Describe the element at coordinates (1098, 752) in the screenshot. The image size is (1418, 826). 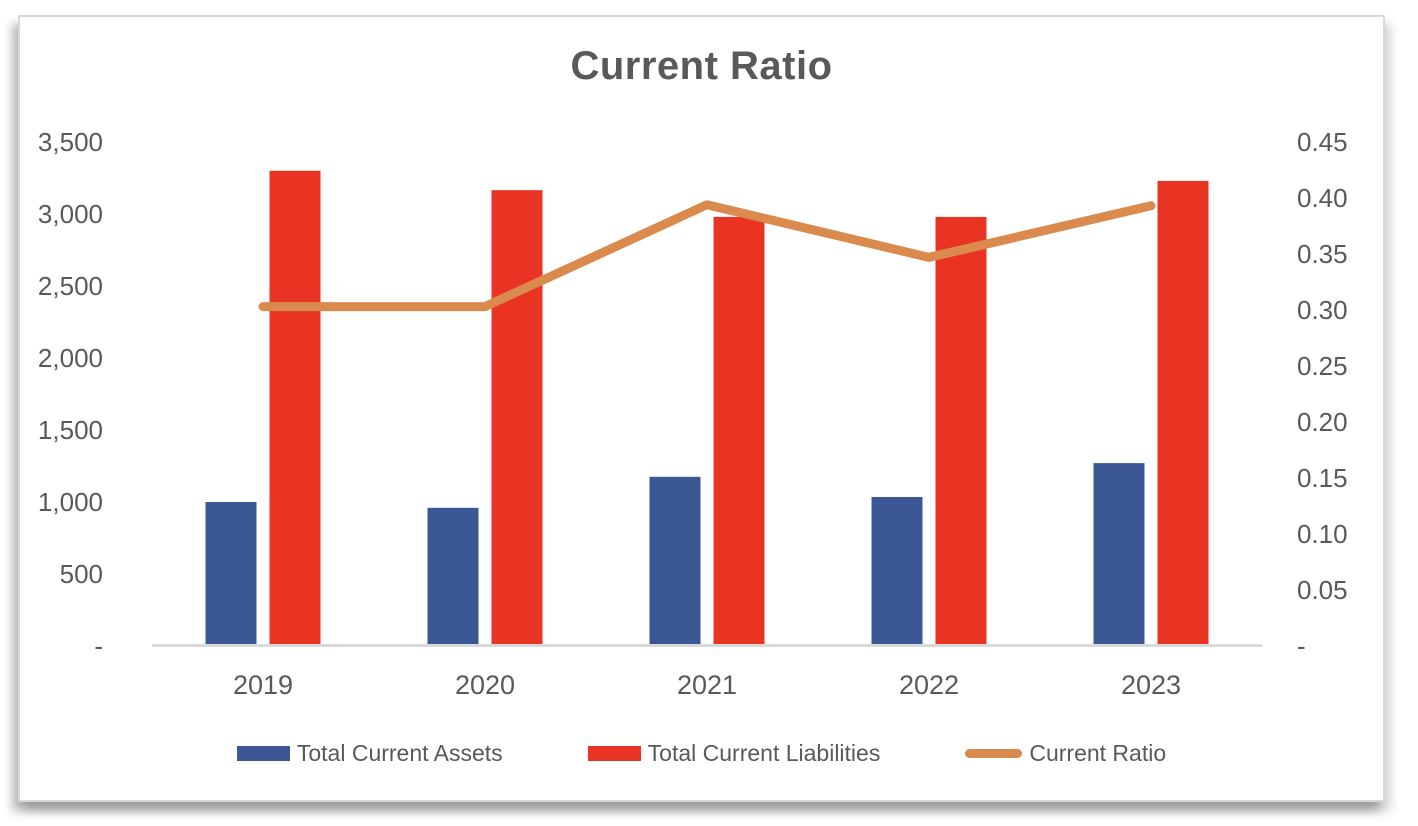
I see `legend-label-current-ratio: Current Ratio` at that location.